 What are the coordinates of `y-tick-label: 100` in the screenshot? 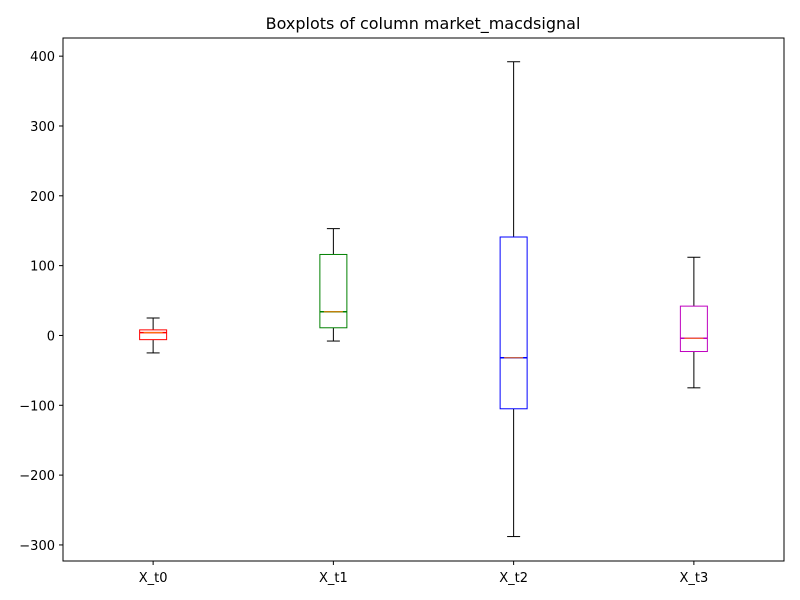 It's located at (42, 267).